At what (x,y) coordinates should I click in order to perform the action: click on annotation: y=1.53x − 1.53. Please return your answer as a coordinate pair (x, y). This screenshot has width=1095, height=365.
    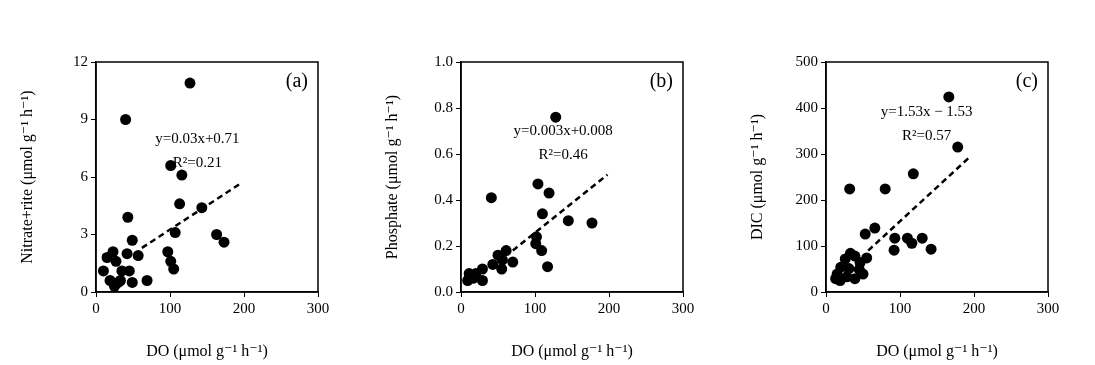
    Looking at the image, I should click on (926, 110).